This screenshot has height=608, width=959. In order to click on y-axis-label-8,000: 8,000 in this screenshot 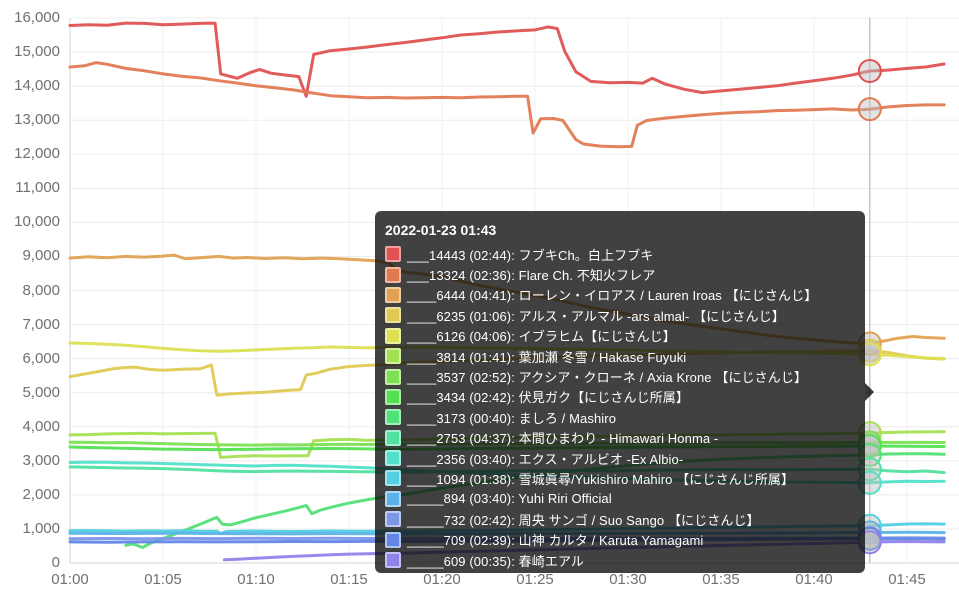, I will do `click(41, 290)`.